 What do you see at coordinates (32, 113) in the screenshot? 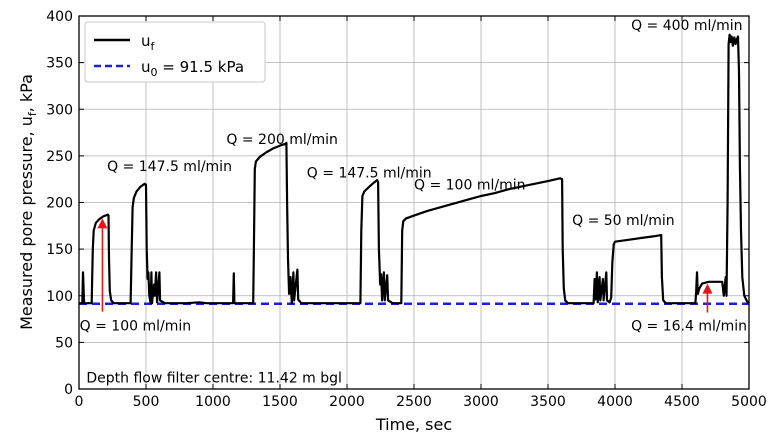
I see `y-axis-title-sub: f` at bounding box center [32, 113].